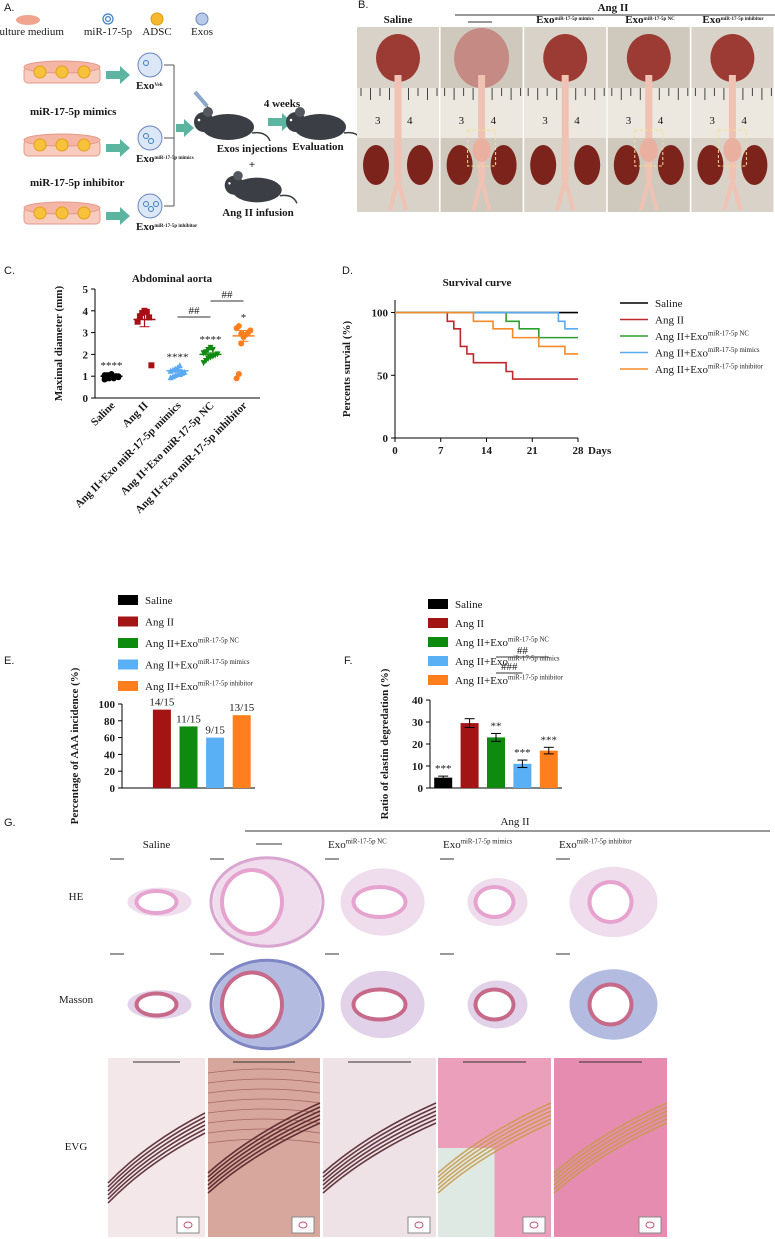 This screenshot has width=775, height=1239. What do you see at coordinates (28, 20) in the screenshot?
I see `icon-medium` at bounding box center [28, 20].